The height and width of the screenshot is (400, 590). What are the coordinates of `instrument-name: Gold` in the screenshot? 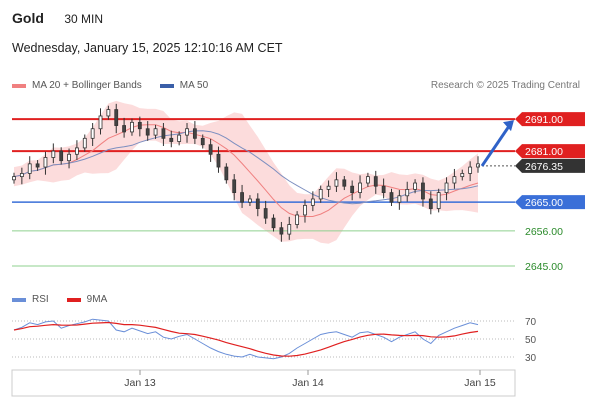 It's located at (28, 18).